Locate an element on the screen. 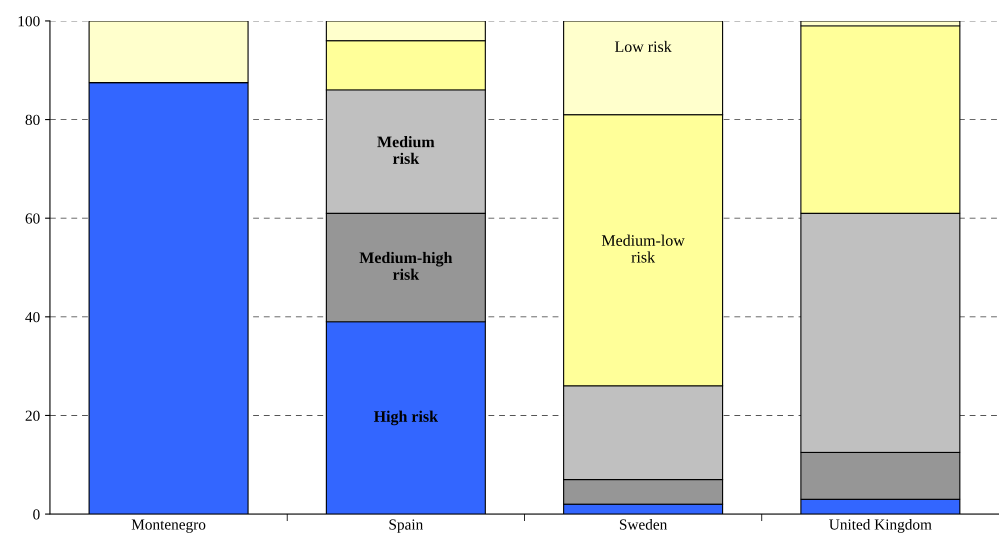  x-tick-label: Sweden is located at coordinates (644, 524).